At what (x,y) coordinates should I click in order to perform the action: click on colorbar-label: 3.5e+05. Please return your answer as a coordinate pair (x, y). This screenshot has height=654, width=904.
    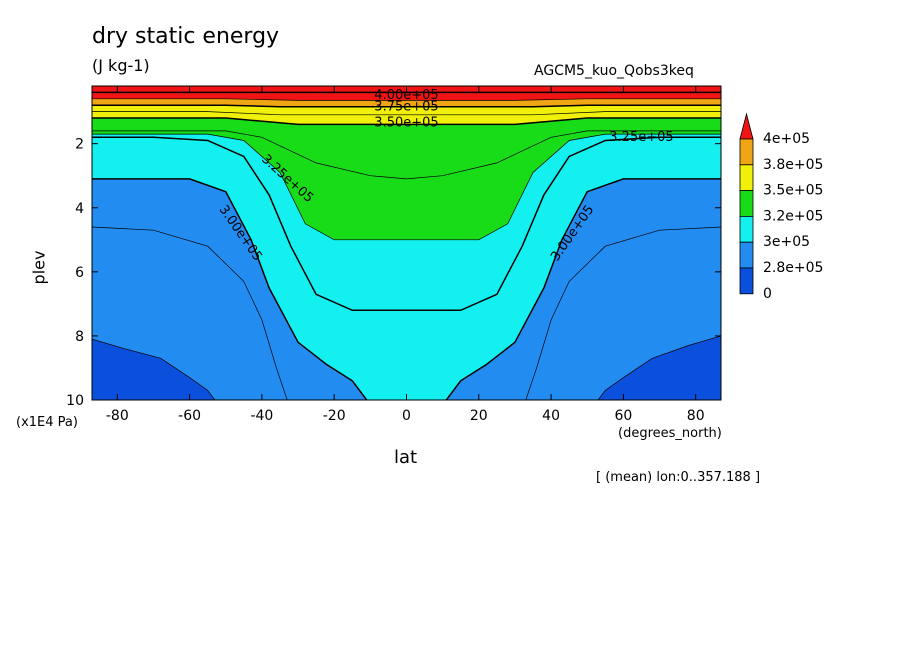
    Looking at the image, I should click on (793, 191).